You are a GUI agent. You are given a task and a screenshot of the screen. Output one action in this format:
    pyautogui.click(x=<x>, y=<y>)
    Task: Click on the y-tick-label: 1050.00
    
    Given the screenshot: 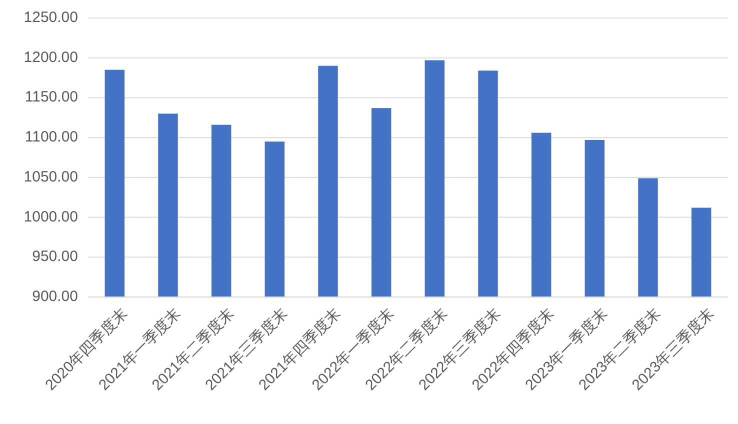 What is the action you would take?
    pyautogui.click(x=51, y=177)
    